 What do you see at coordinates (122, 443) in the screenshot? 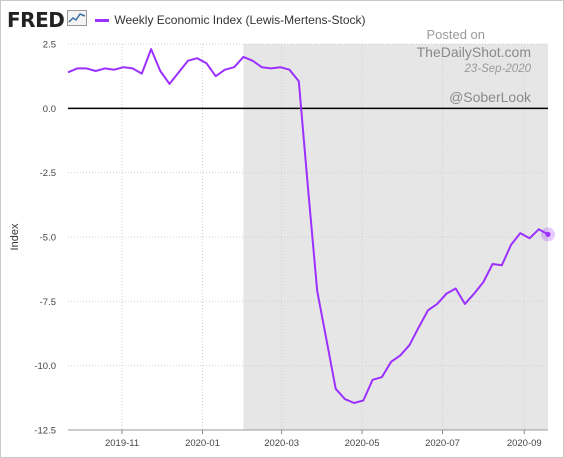
I see `x-tick-label: 2019-11` at bounding box center [122, 443].